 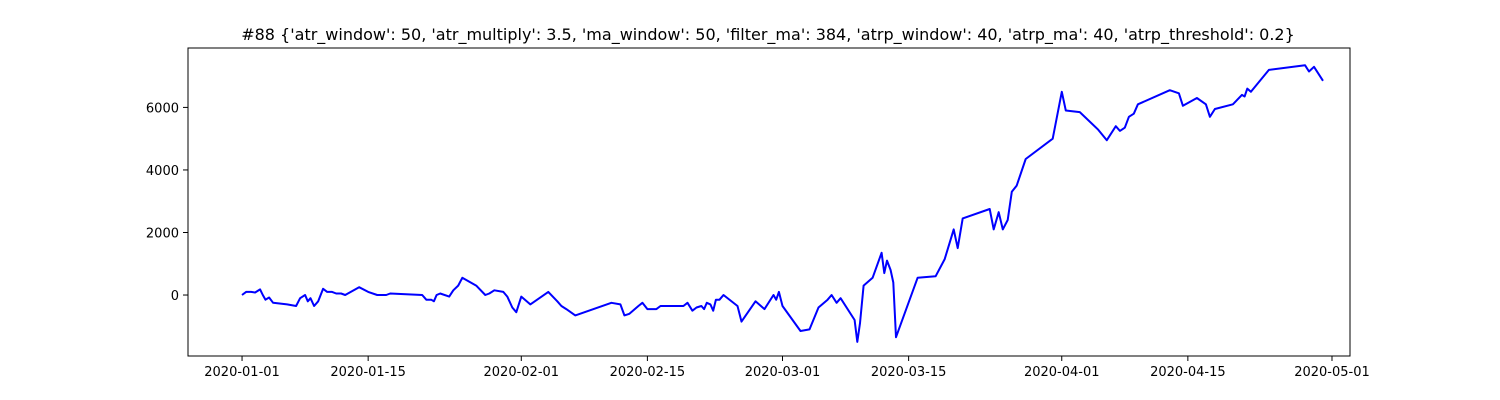 What do you see at coordinates (522, 372) in the screenshot?
I see `x-tick-label: 2020-02-01` at bounding box center [522, 372].